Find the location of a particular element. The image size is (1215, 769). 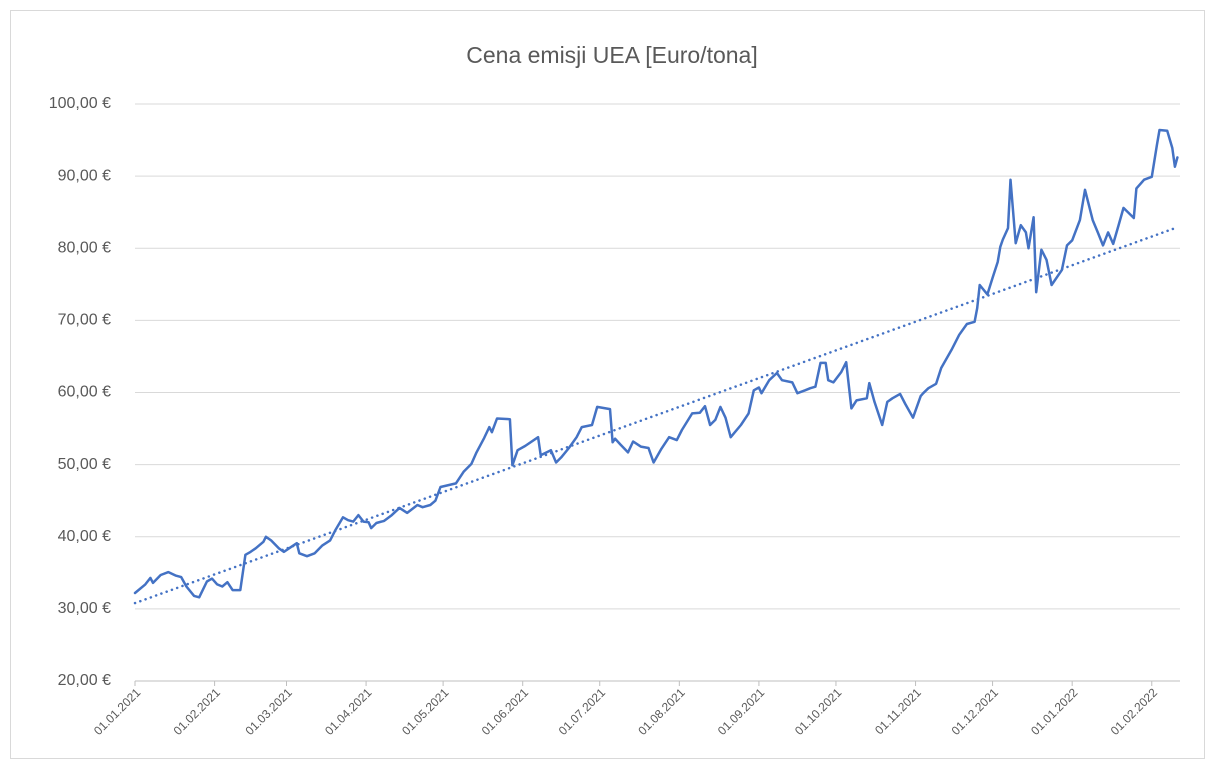

y-tick-label: 60,00 € is located at coordinates (84, 392).